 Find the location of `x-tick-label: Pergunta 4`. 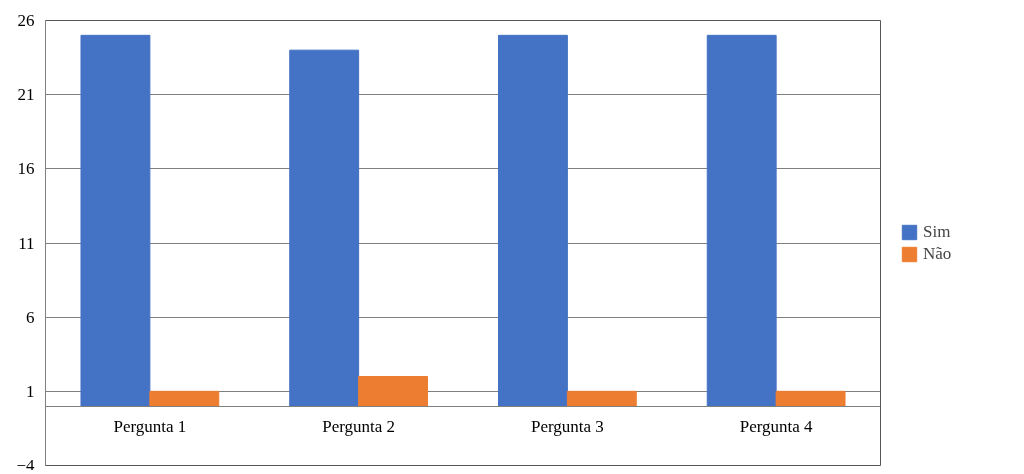

x-tick-label: Pergunta 4 is located at coordinates (776, 427).